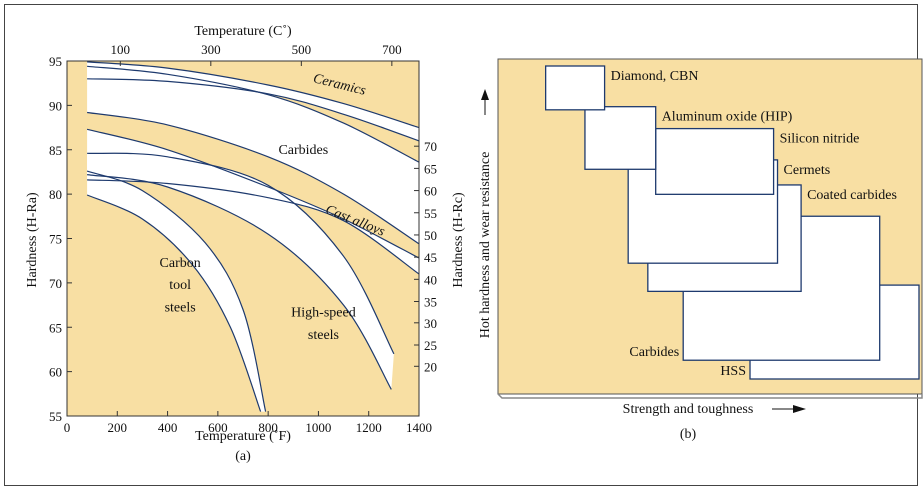 This screenshot has width=924, height=491. I want to click on curve-label-tool: tool, so click(180, 285).